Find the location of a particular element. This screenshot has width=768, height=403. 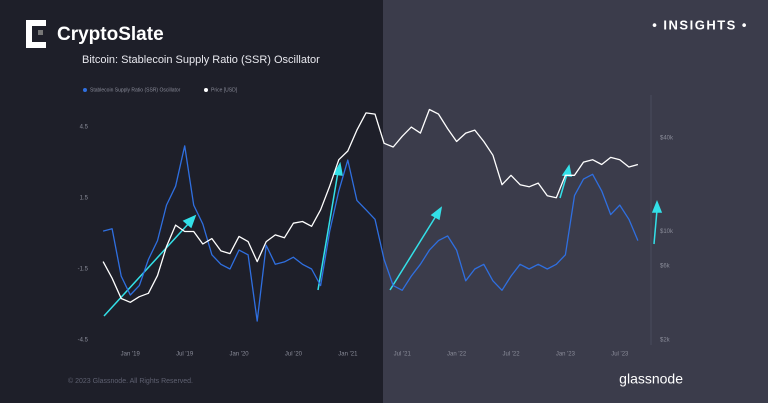

x-tick-label: Jul '22 is located at coordinates (511, 355).